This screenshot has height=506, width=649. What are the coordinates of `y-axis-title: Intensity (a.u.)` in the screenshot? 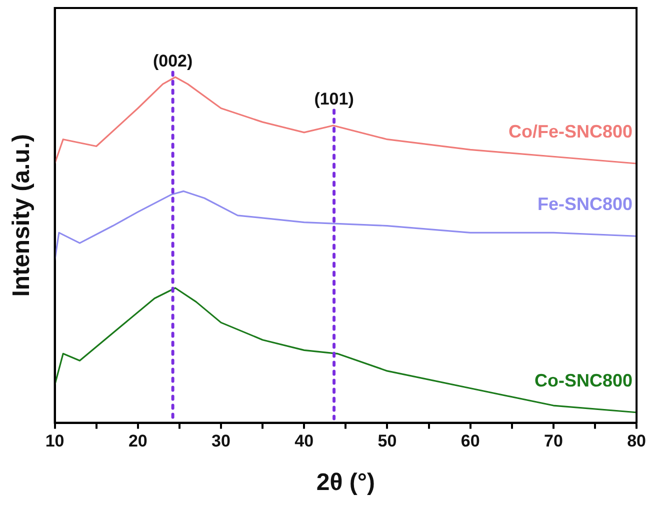 It's located at (22, 215).